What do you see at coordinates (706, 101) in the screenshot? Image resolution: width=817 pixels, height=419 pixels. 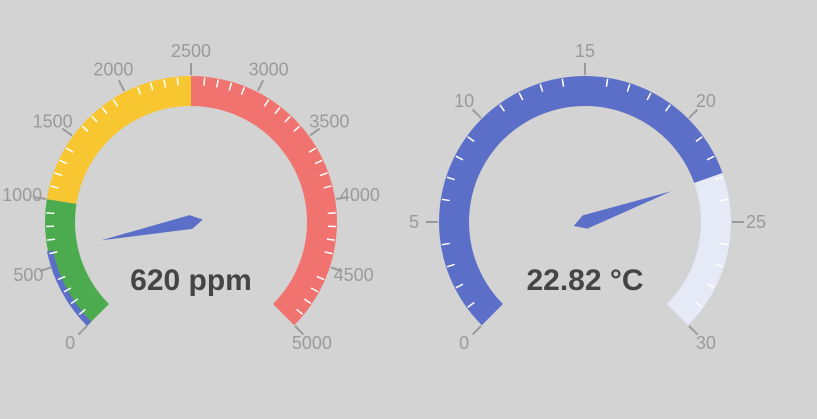 I see `gauge-tick-label: 20` at bounding box center [706, 101].